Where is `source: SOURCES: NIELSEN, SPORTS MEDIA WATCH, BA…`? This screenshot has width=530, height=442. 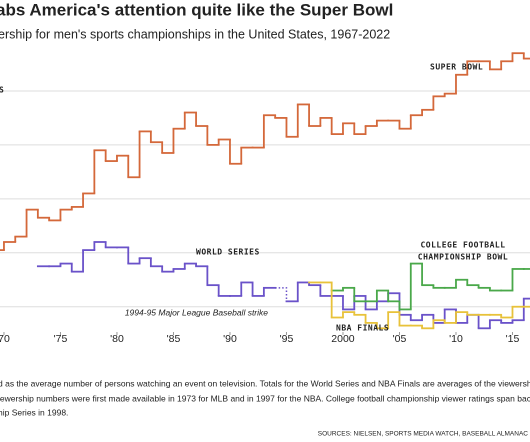 source: SOURCES: NIELSEN, SPORTS MEDIA WATCH, BA… is located at coordinates (423, 434).